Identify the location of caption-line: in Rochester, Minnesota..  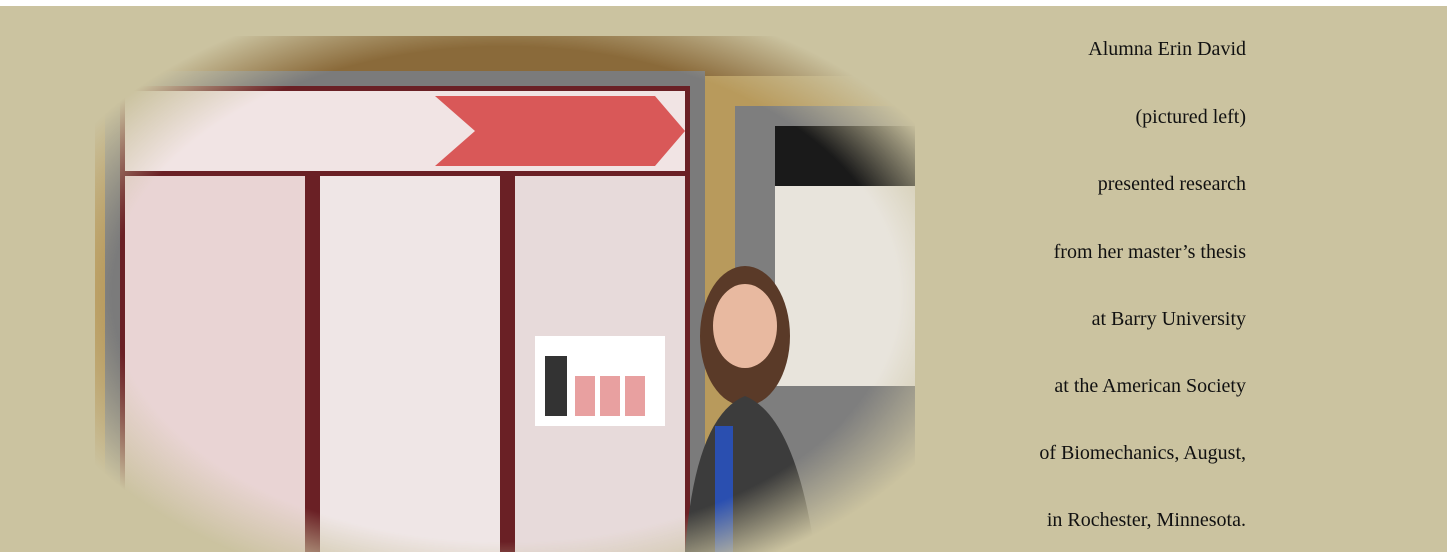
(1146, 520).